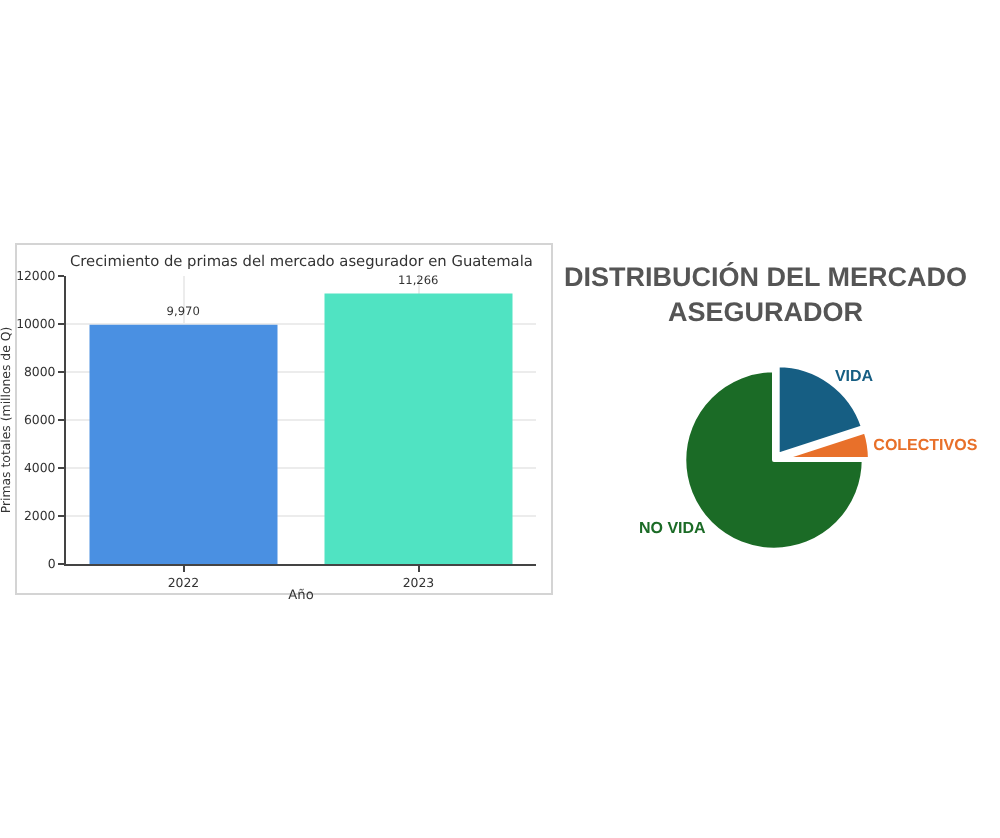 This screenshot has width=1000, height=838. I want to click on slice-label: VIDA, so click(854, 376).